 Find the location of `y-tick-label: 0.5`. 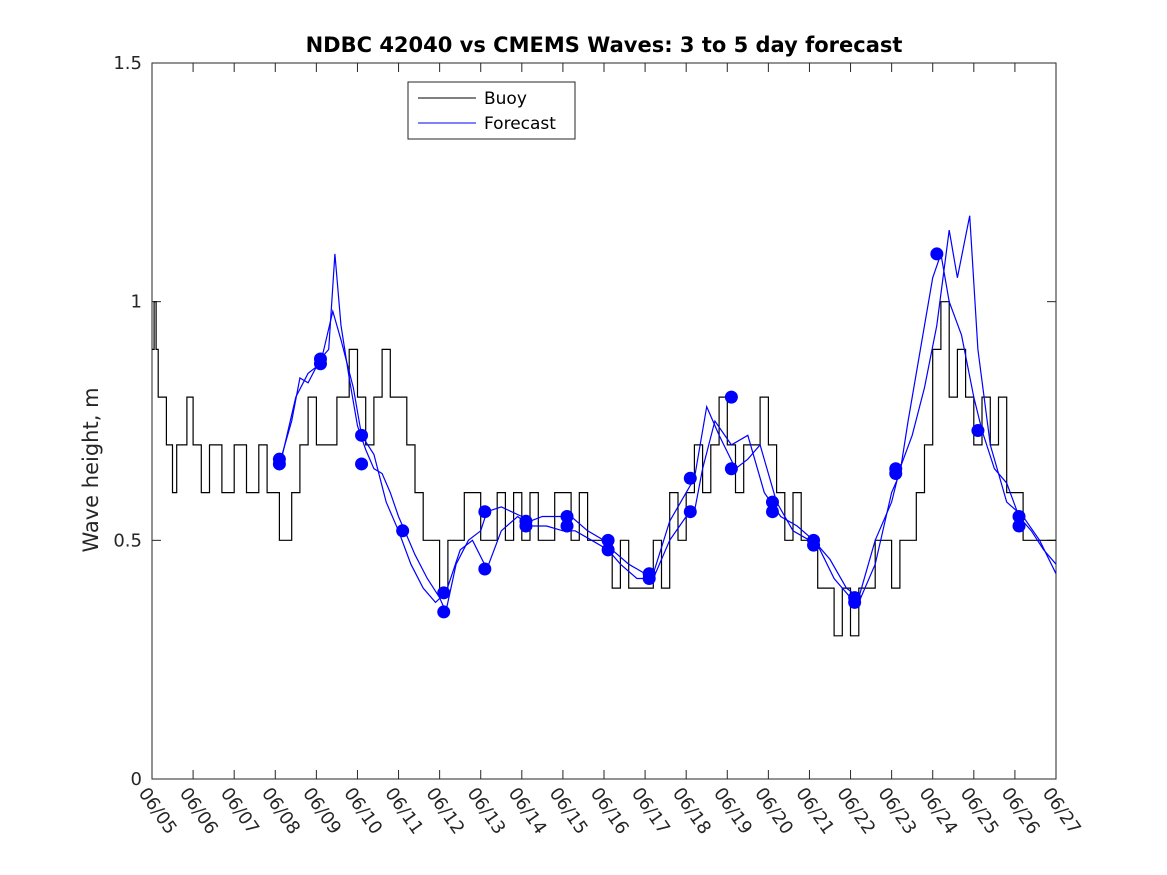

y-tick-label: 0.5 is located at coordinates (127, 540).